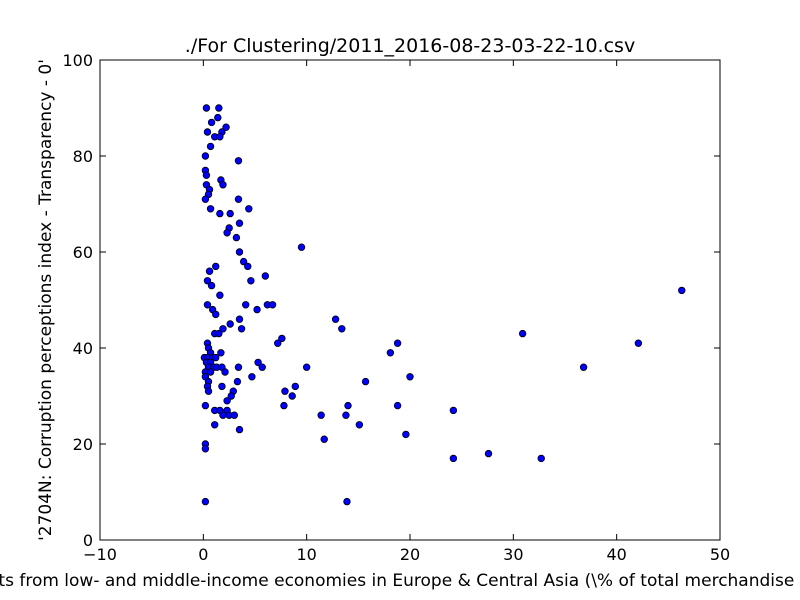 The height and width of the screenshot is (600, 800). I want to click on y-tick-label: 80, so click(83, 156).